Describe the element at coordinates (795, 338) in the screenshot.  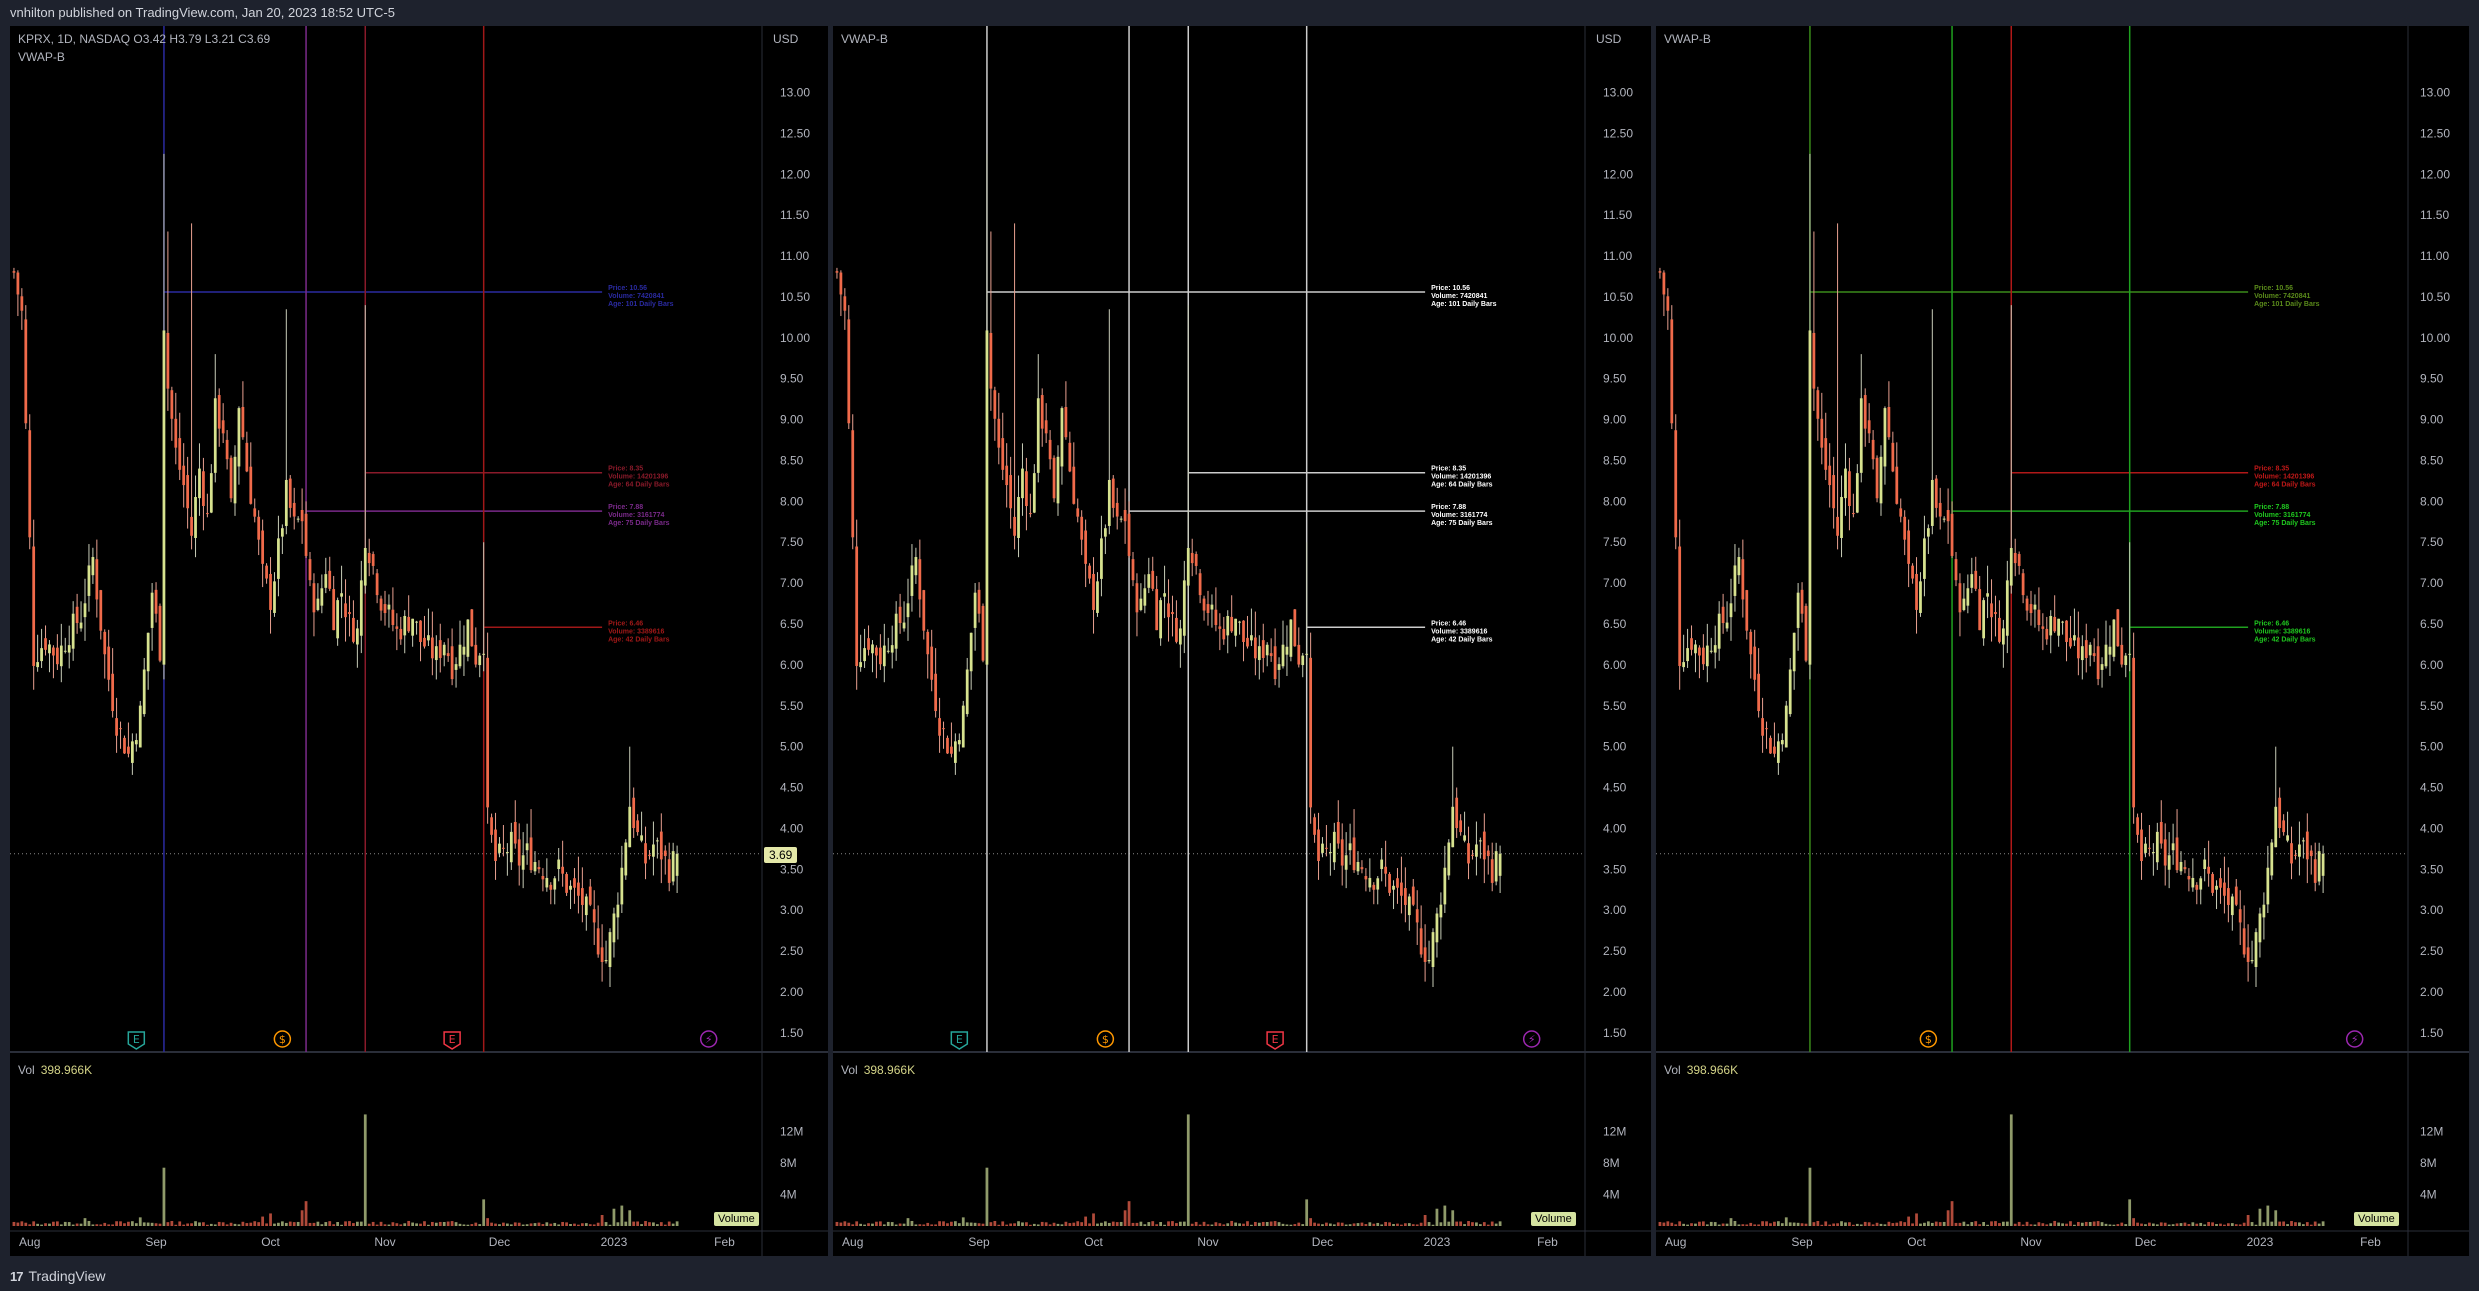
I see `y-tick-label: 10.00` at that location.